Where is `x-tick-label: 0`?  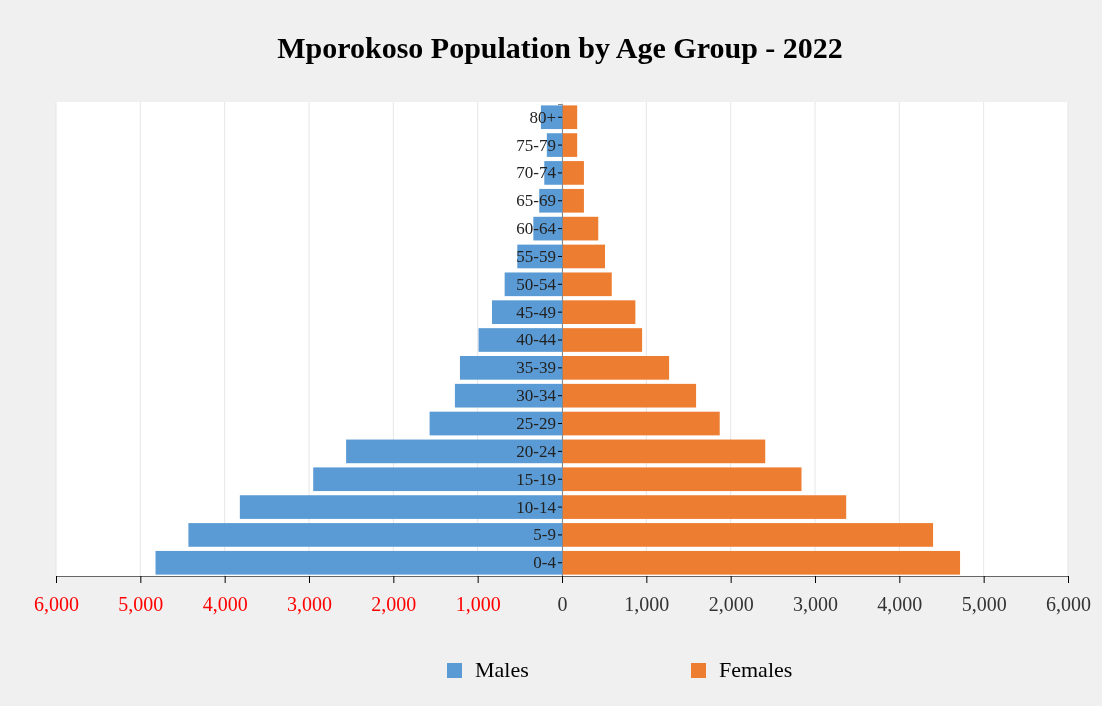 x-tick-label: 0 is located at coordinates (562, 604).